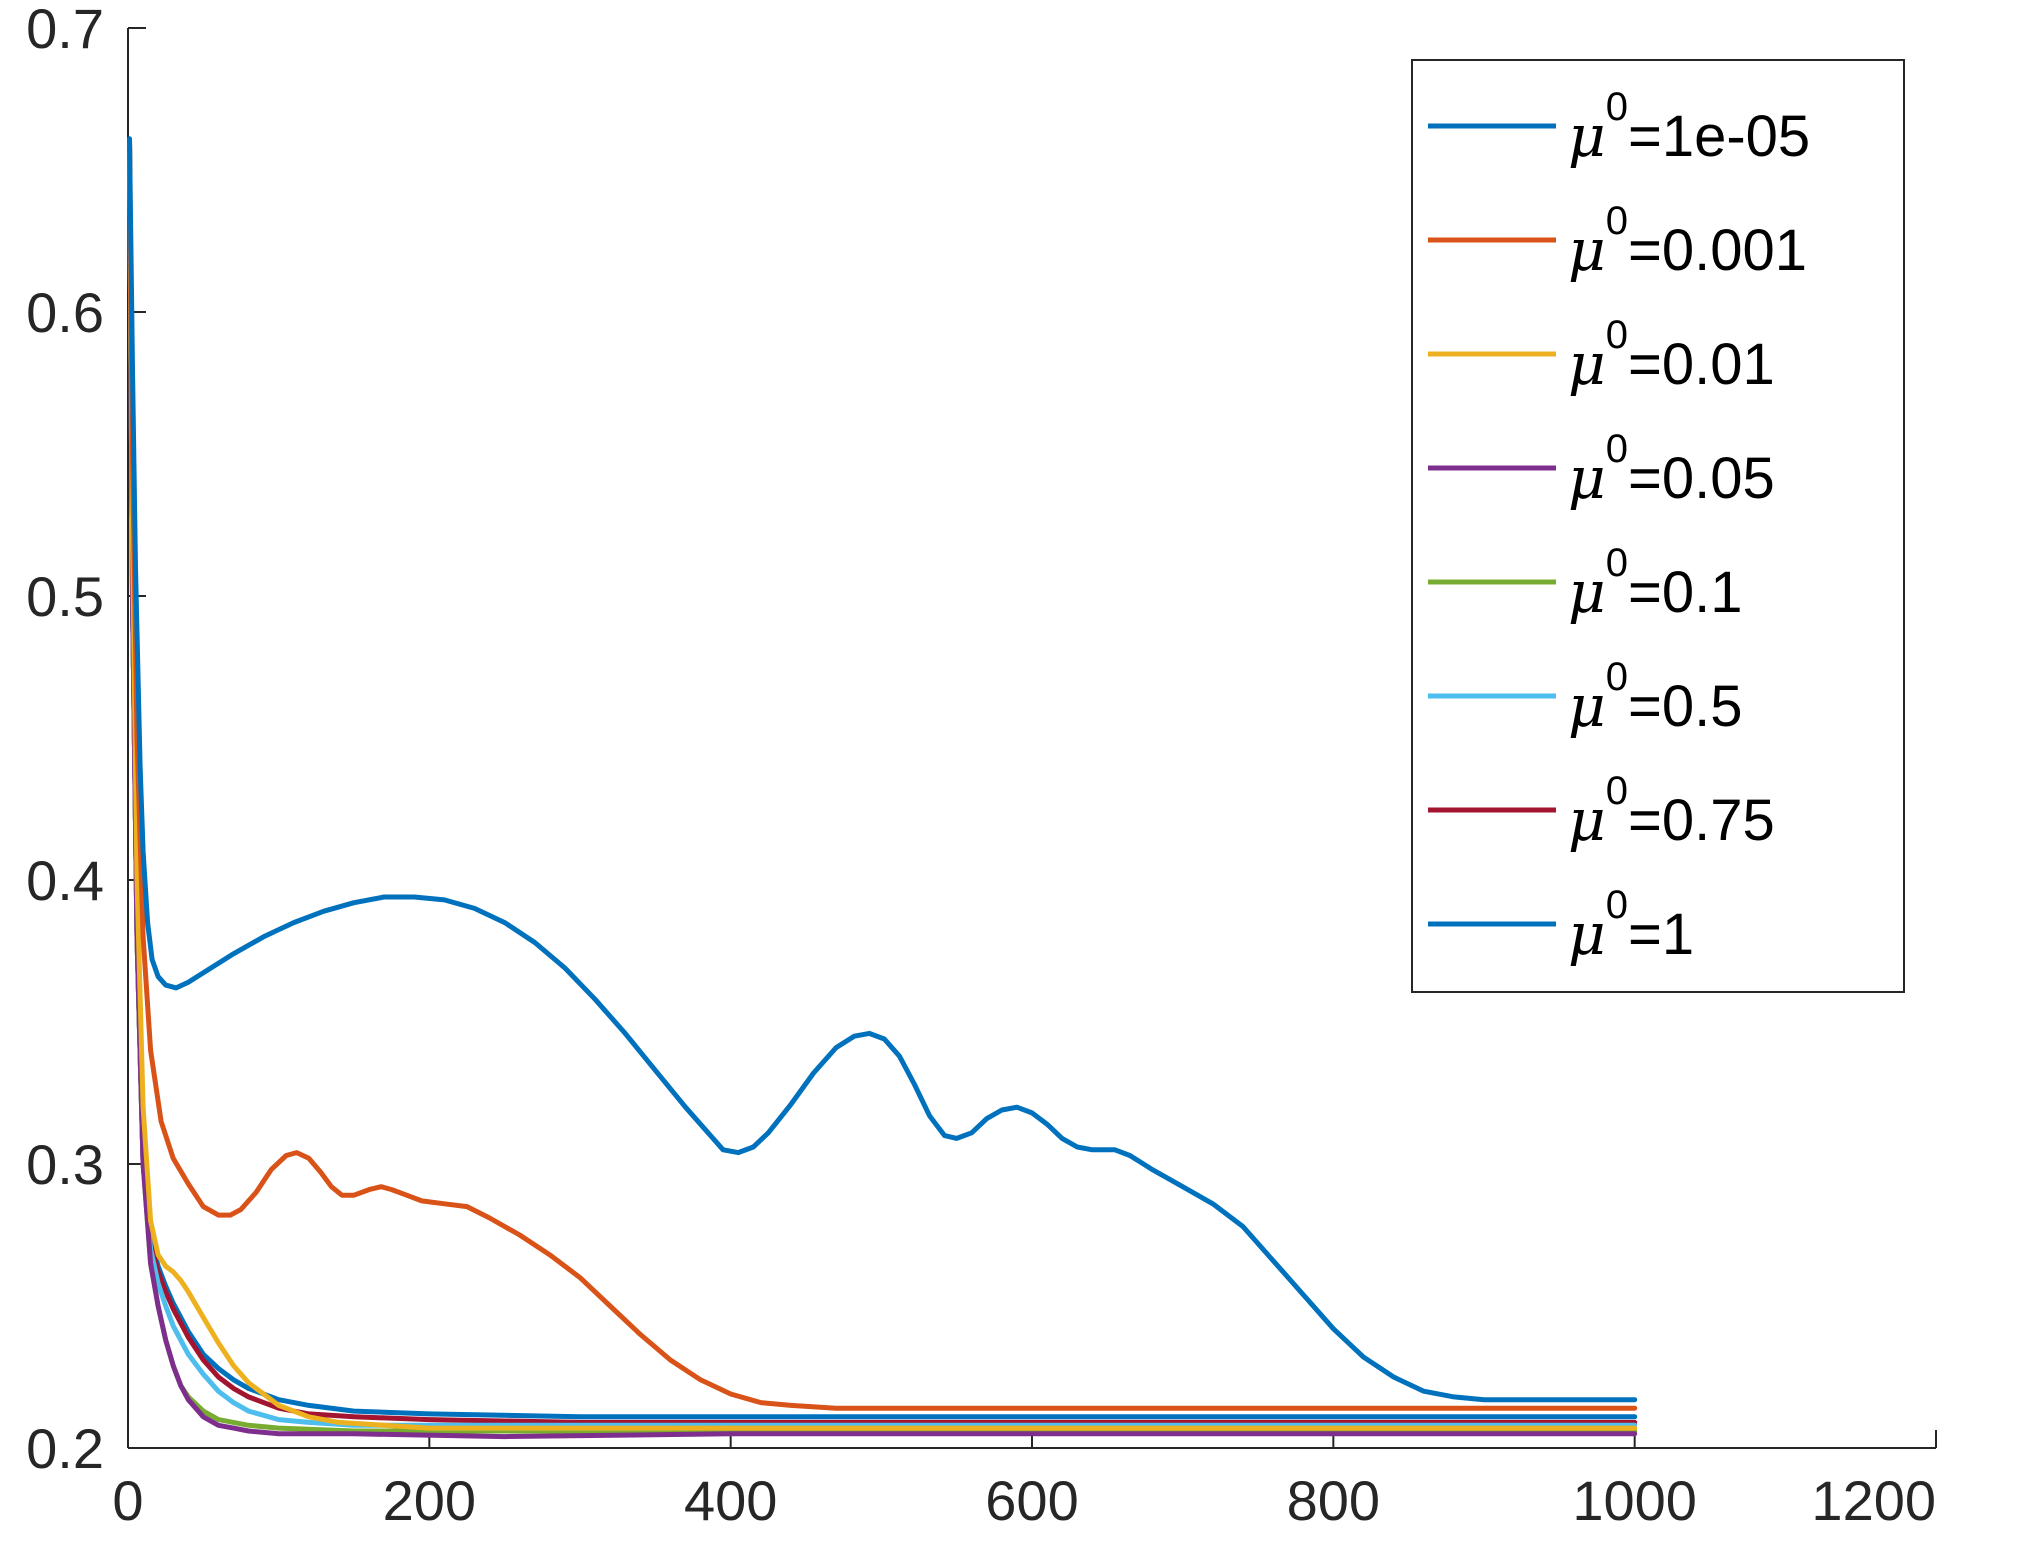 Image resolution: width=2019 pixels, height=1552 pixels. I want to click on y-tick-label: 0.7, so click(65, 30).